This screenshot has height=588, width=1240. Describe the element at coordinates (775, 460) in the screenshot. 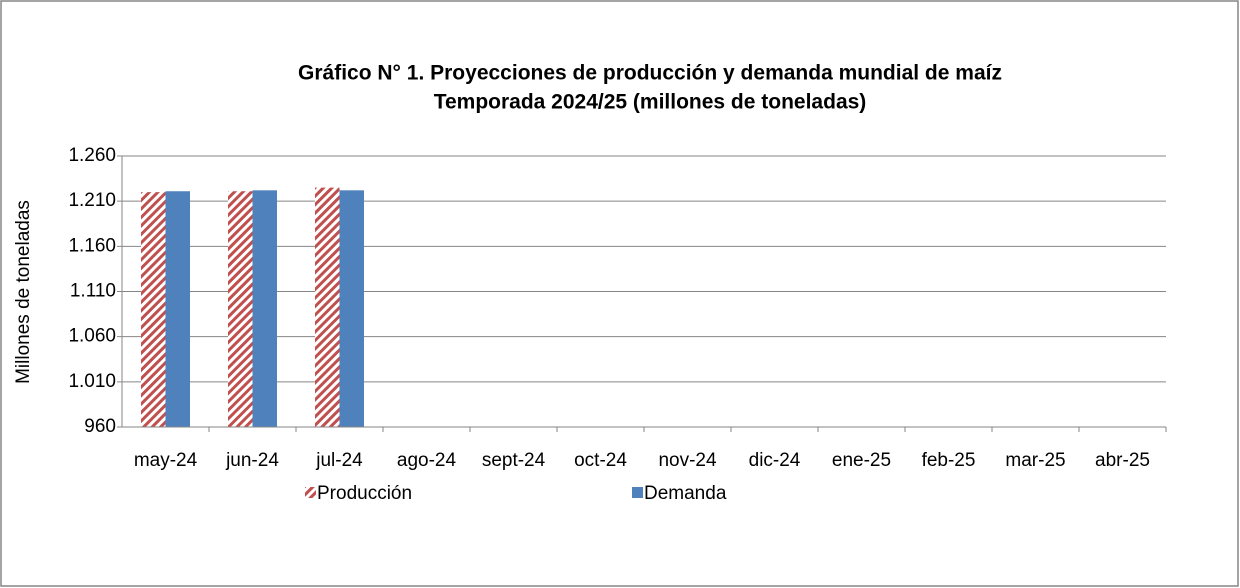

I see `x-tick-label: dic-24` at that location.